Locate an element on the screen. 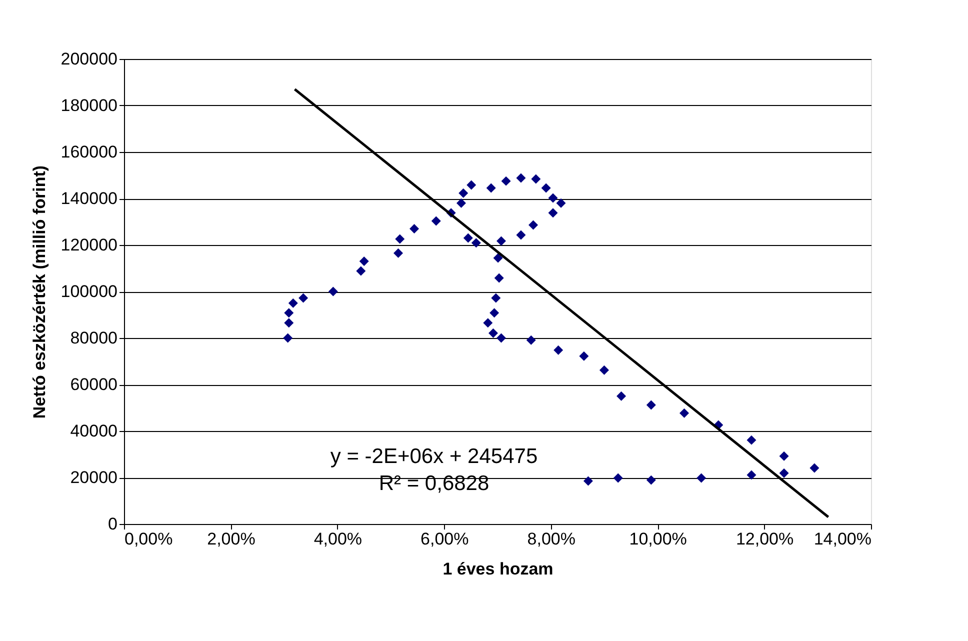 Image resolution: width=968 pixels, height=641 pixels. y-tick-label: 100000 is located at coordinates (89, 291).